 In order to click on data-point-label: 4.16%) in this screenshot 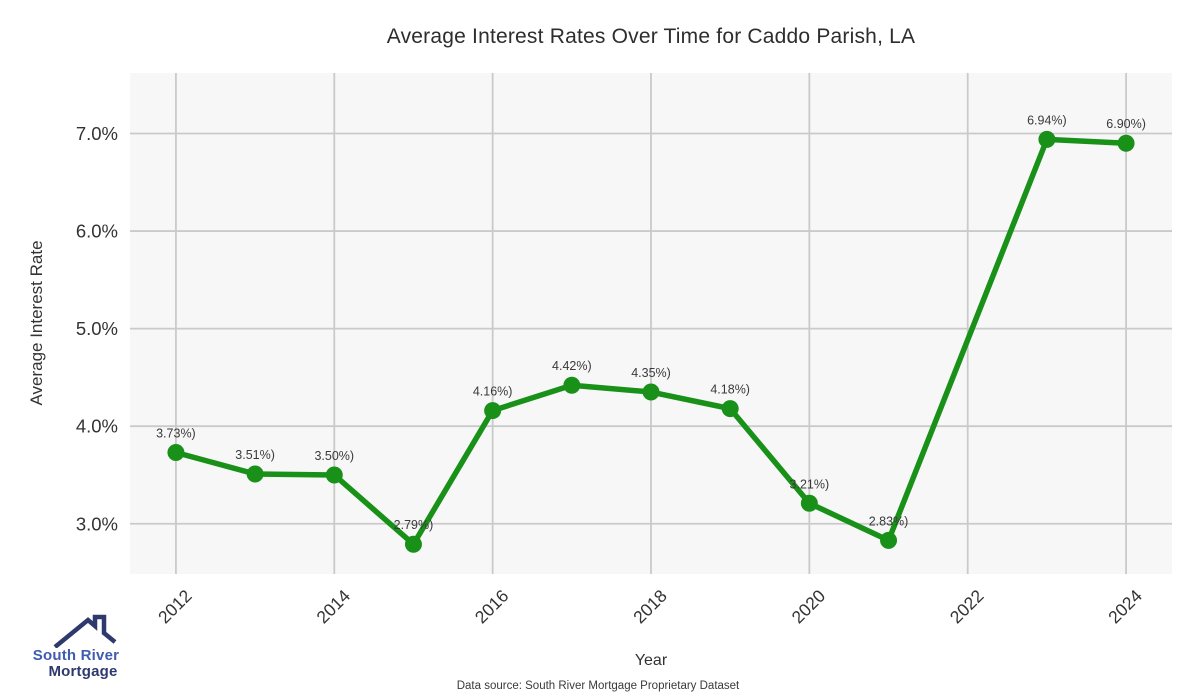, I will do `click(493, 392)`.